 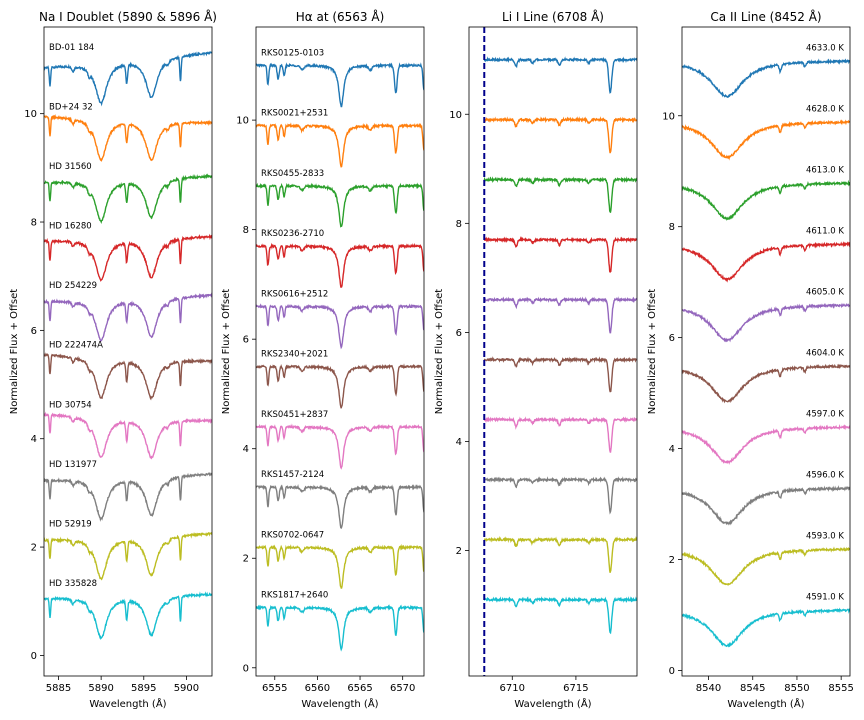 What do you see at coordinates (292, 475) in the screenshot?
I see `series-label: RKS1457-2124` at bounding box center [292, 475].